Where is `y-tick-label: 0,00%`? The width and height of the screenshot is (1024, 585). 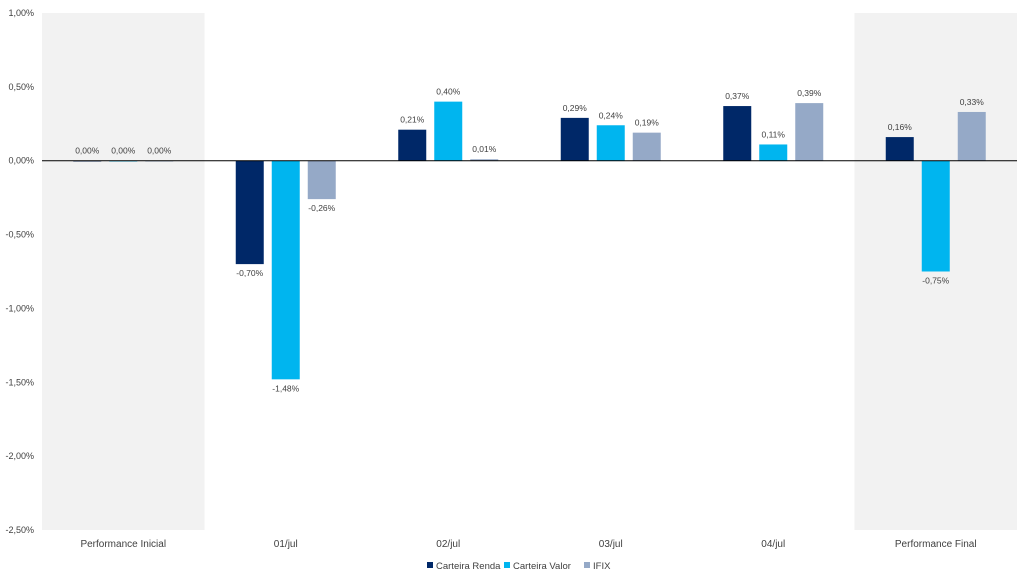 y-tick-label: 0,00% is located at coordinates (21, 161).